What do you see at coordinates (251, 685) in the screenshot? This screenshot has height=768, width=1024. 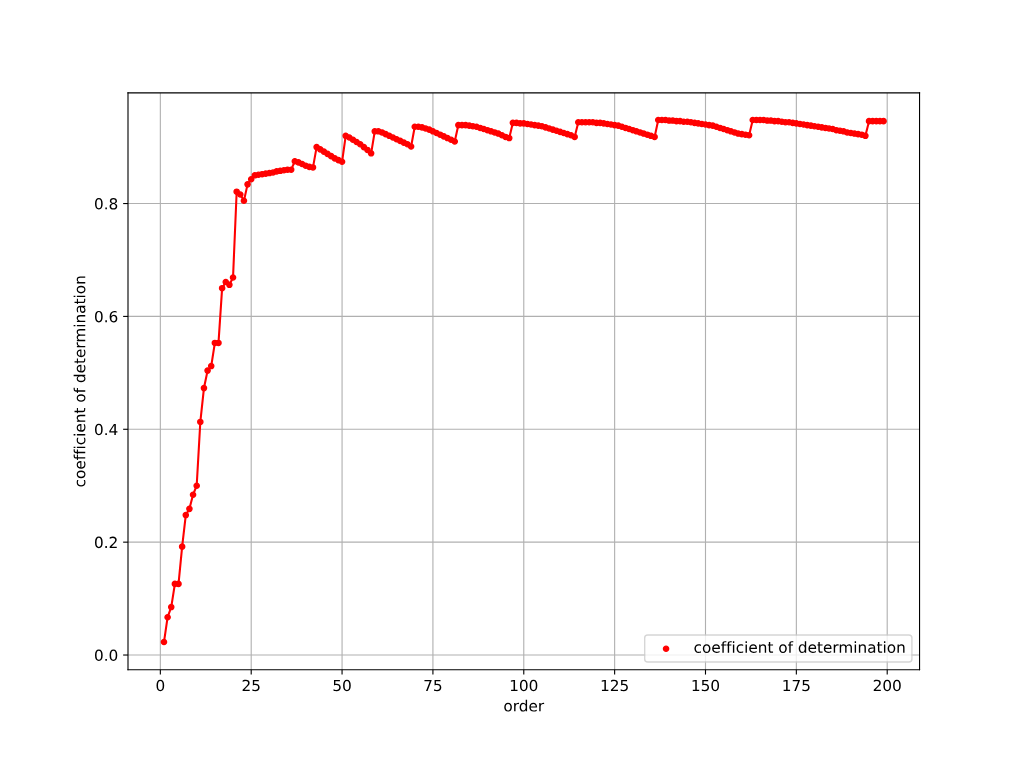 I see `x-tick-label: 25` at bounding box center [251, 685].